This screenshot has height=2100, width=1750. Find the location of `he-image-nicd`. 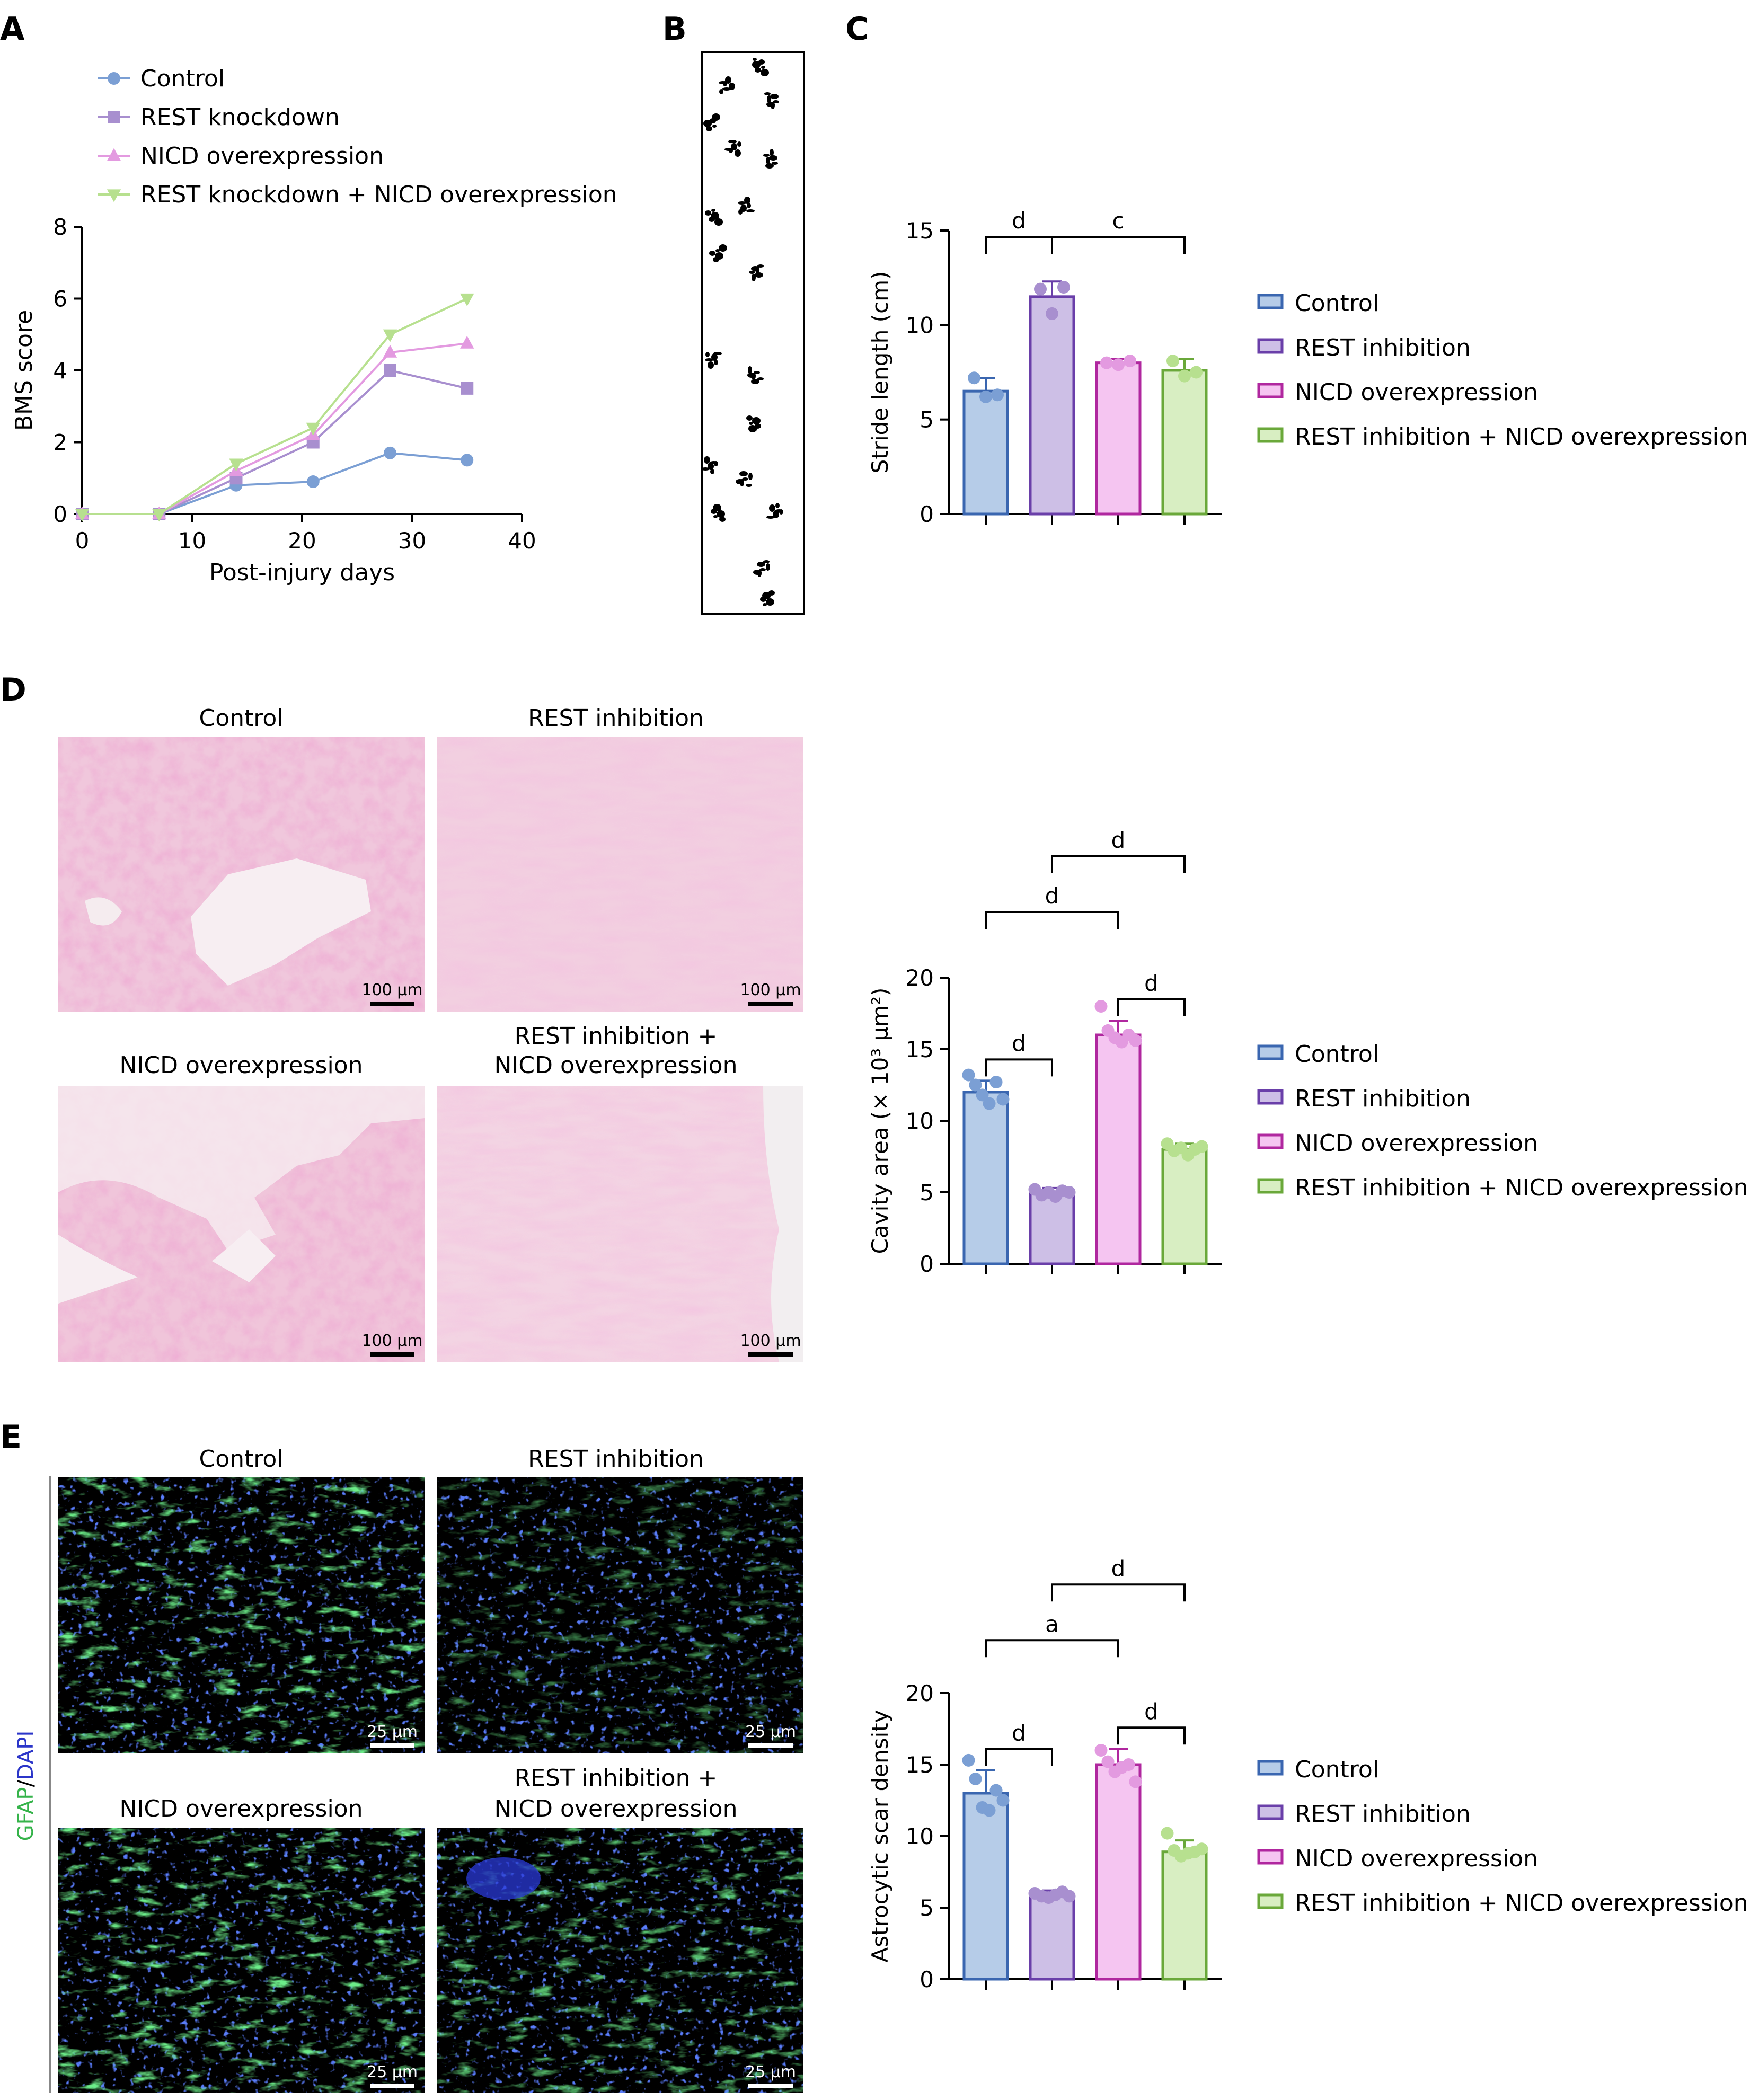

he-image-nicd is located at coordinates (241, 1224).